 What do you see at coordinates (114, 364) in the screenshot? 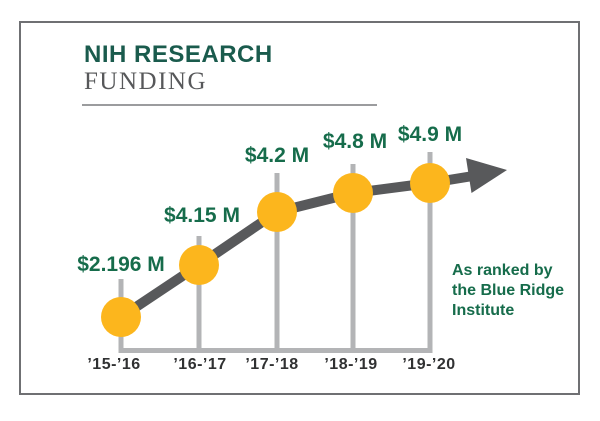
I see `x-tick-label-15-16: ’15-’16` at bounding box center [114, 364].